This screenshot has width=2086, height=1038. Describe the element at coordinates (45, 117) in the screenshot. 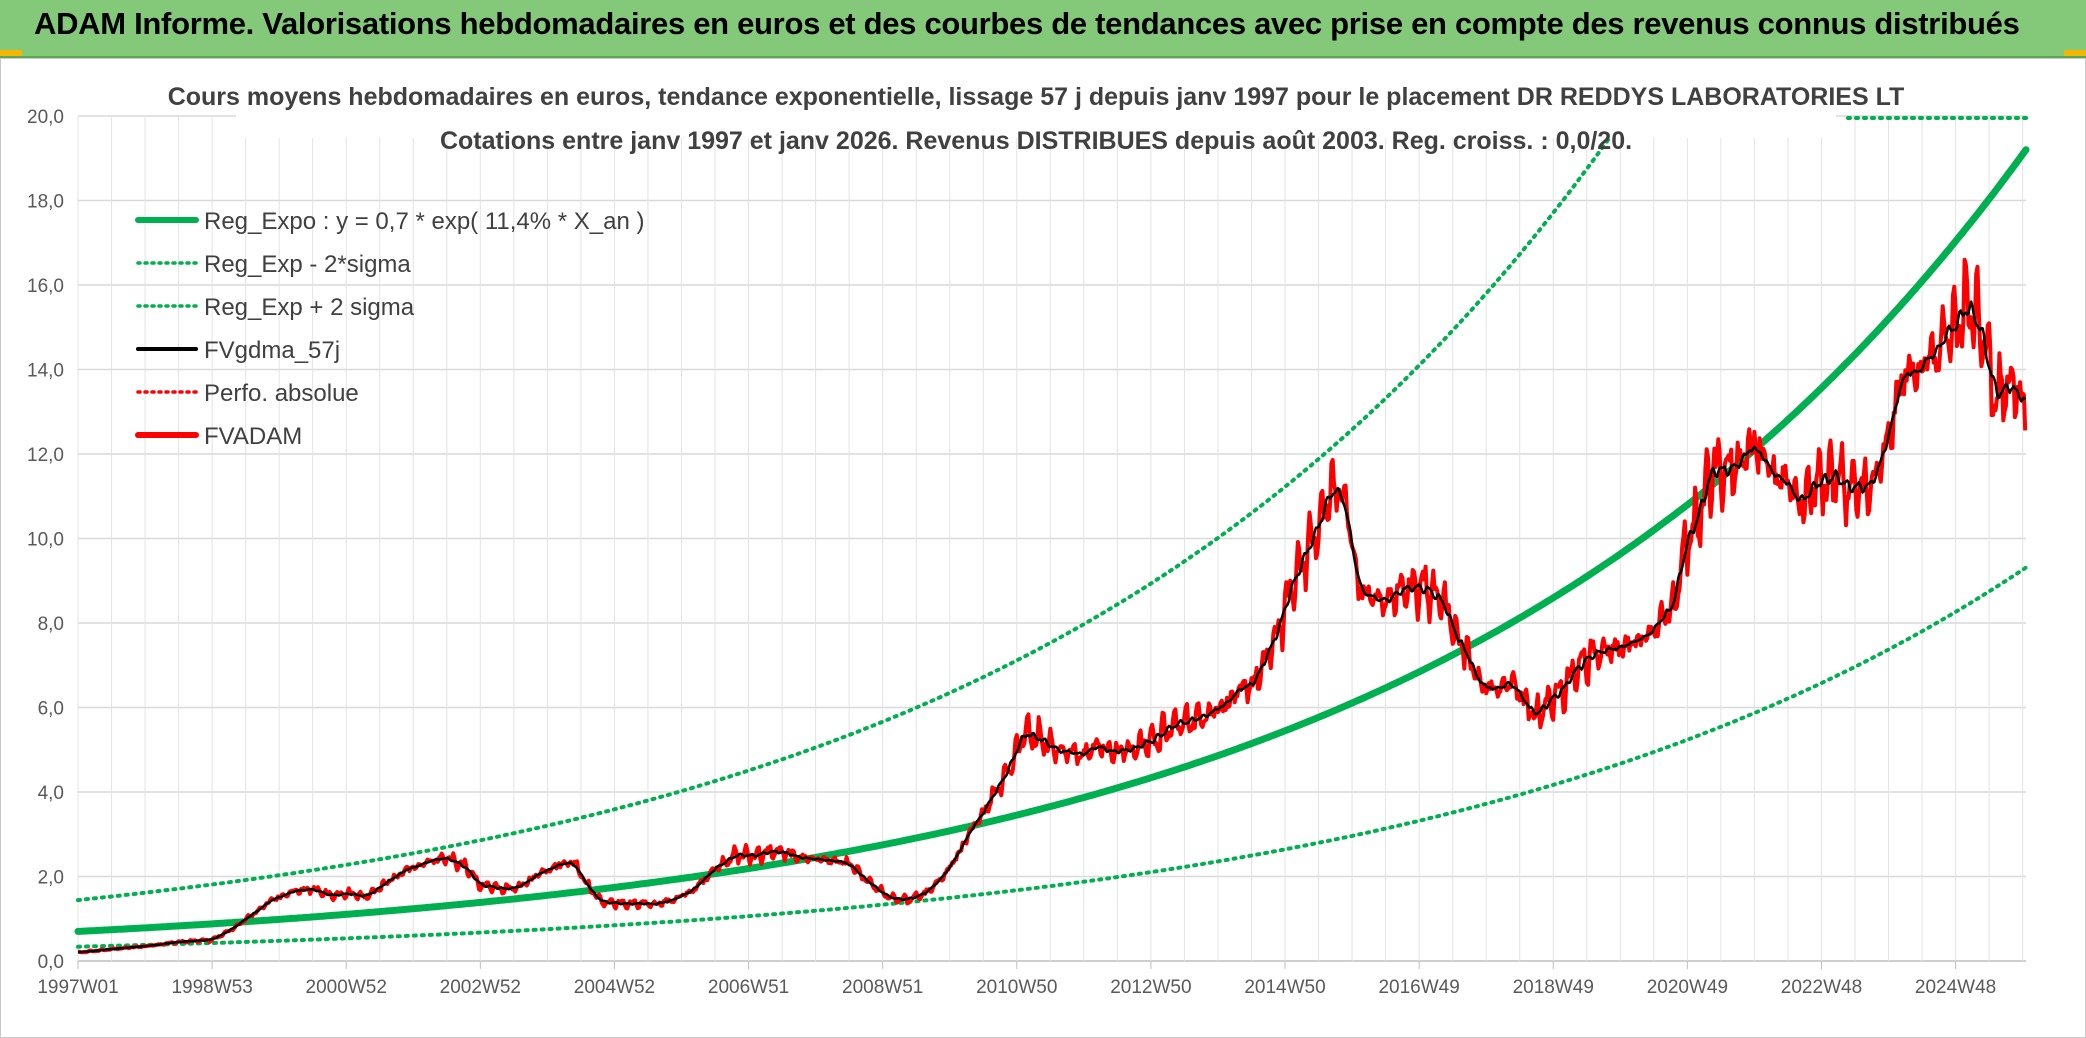

I see `y-tick-label: 20,0` at that location.